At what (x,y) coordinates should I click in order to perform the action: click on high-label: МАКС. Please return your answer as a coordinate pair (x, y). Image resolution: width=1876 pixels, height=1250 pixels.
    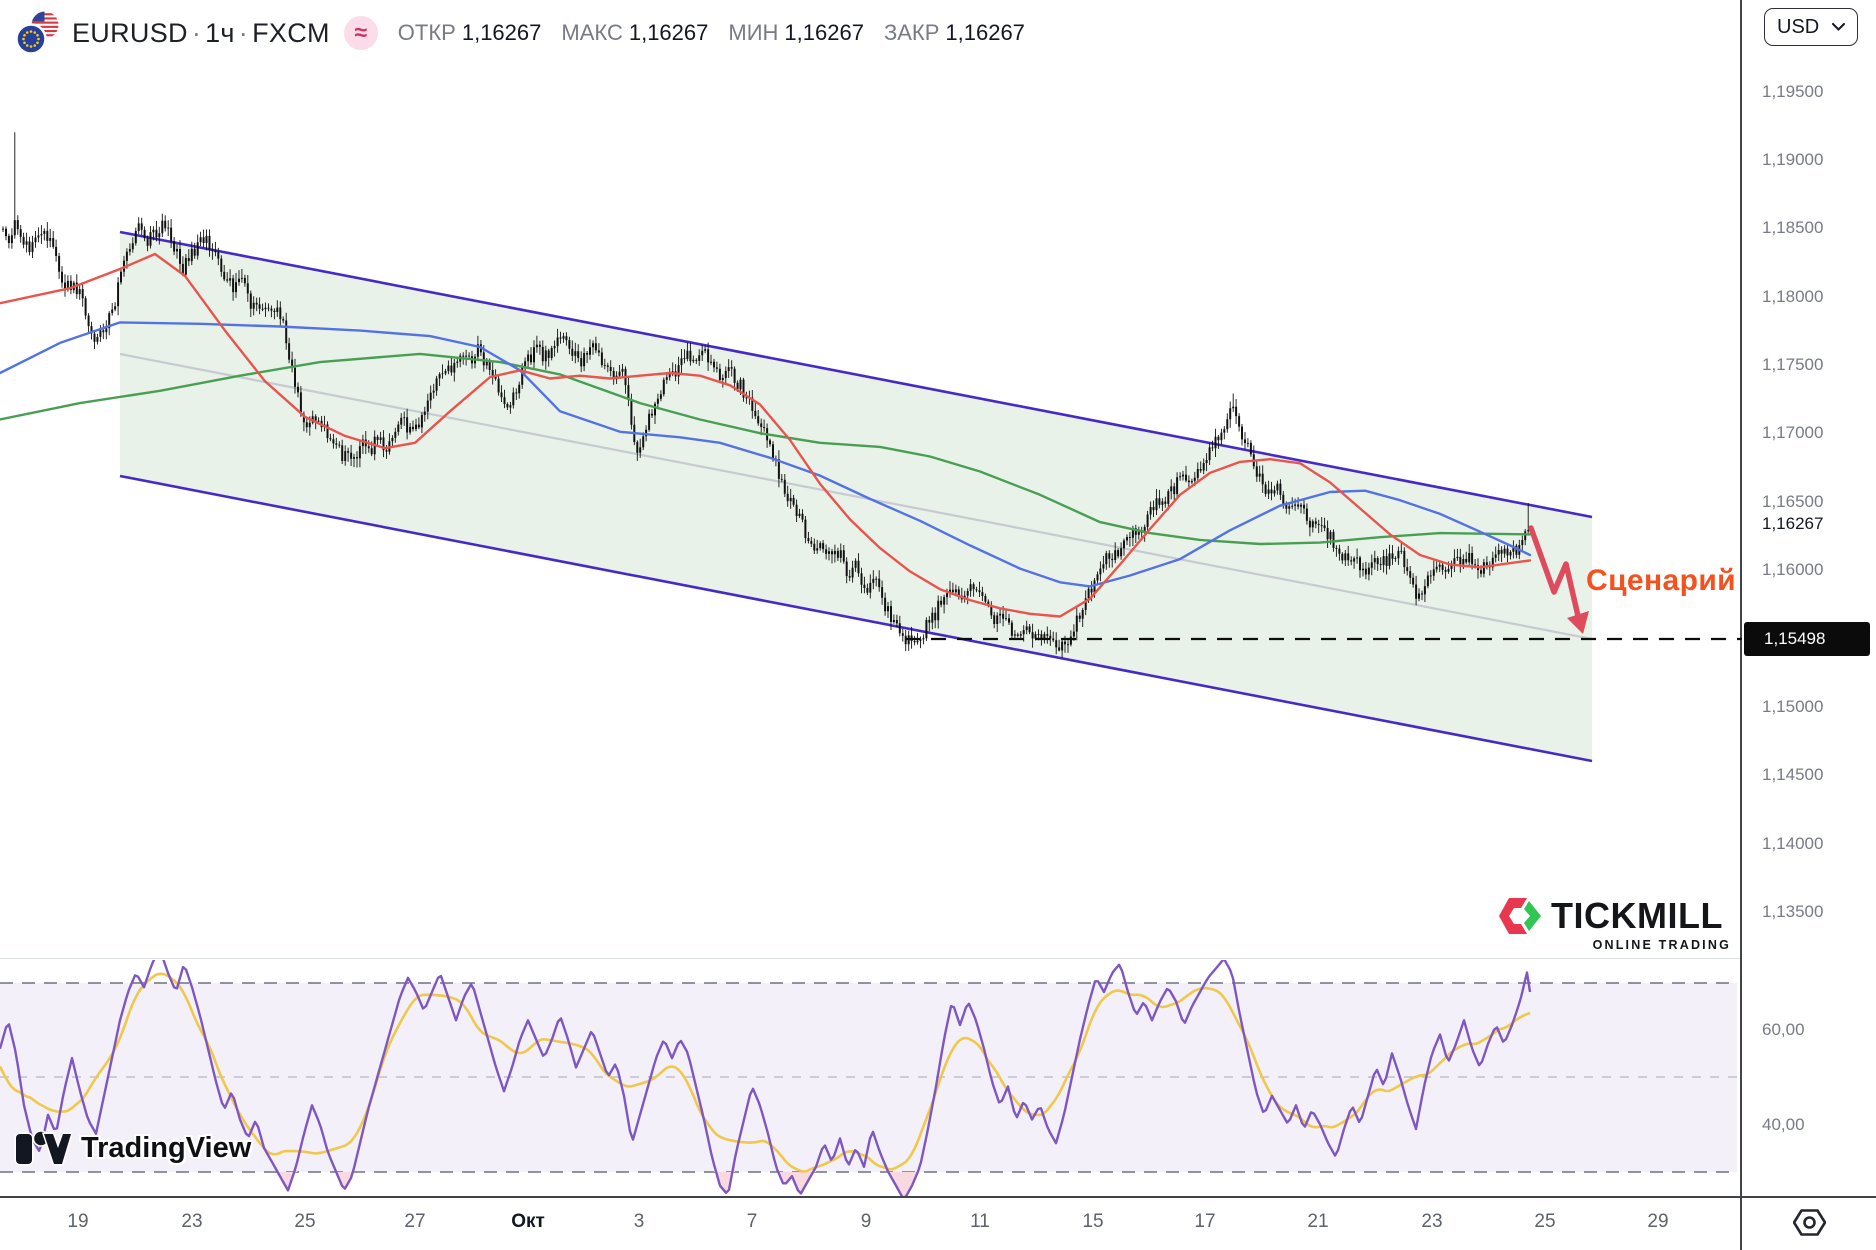
    Looking at the image, I should click on (592, 32).